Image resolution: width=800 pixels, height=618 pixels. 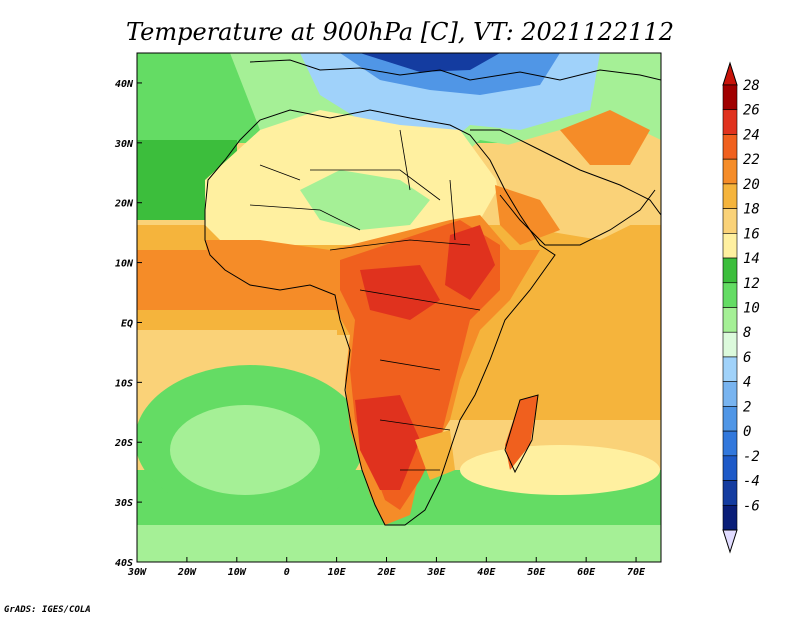 What do you see at coordinates (751, 506) in the screenshot?
I see `colorbar-label: -6` at bounding box center [751, 506].